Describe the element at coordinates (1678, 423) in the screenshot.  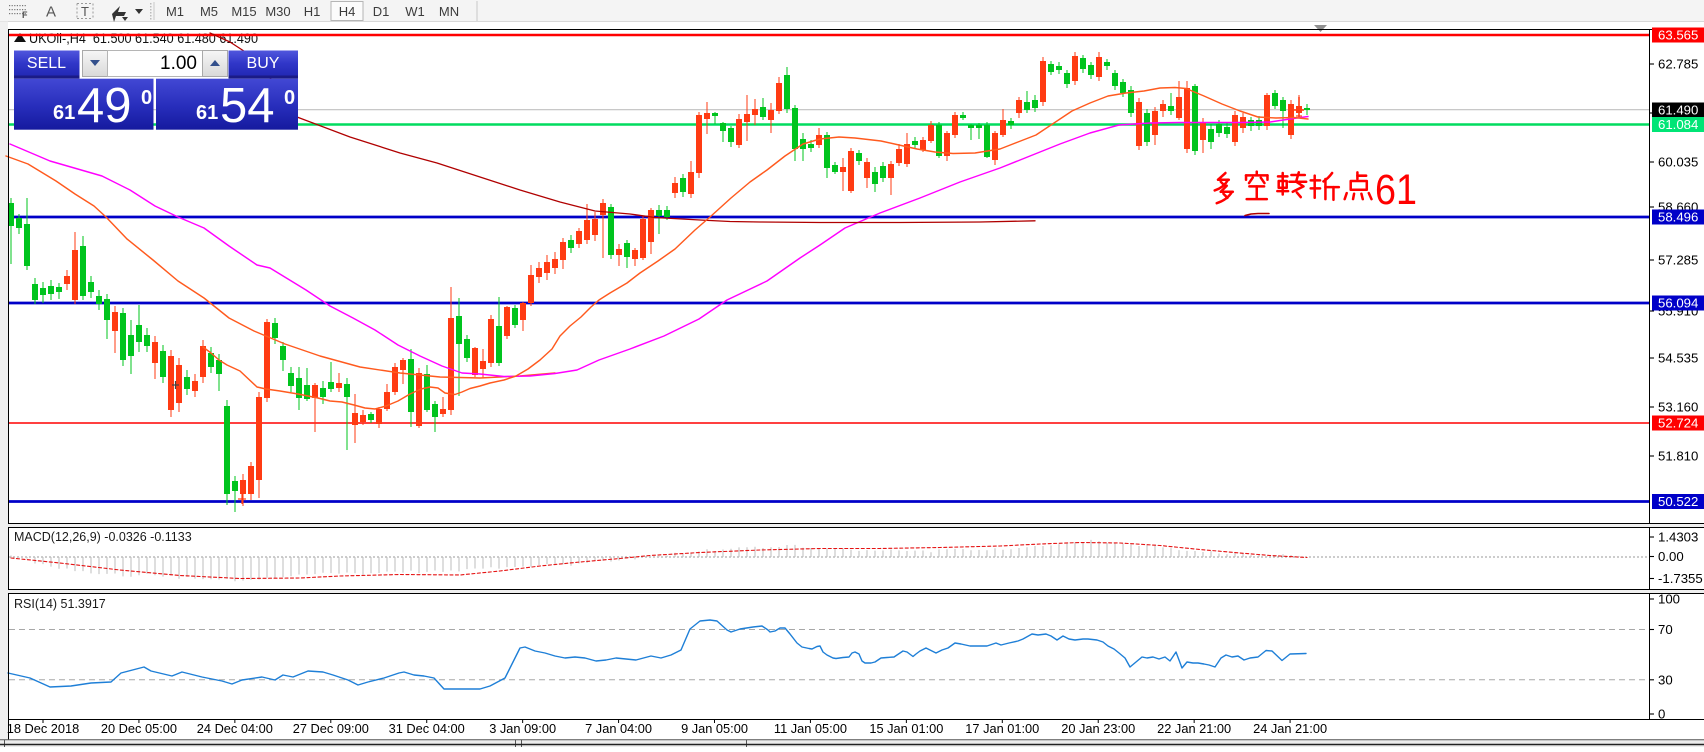
I see `svg-text: 52.724` at that location.